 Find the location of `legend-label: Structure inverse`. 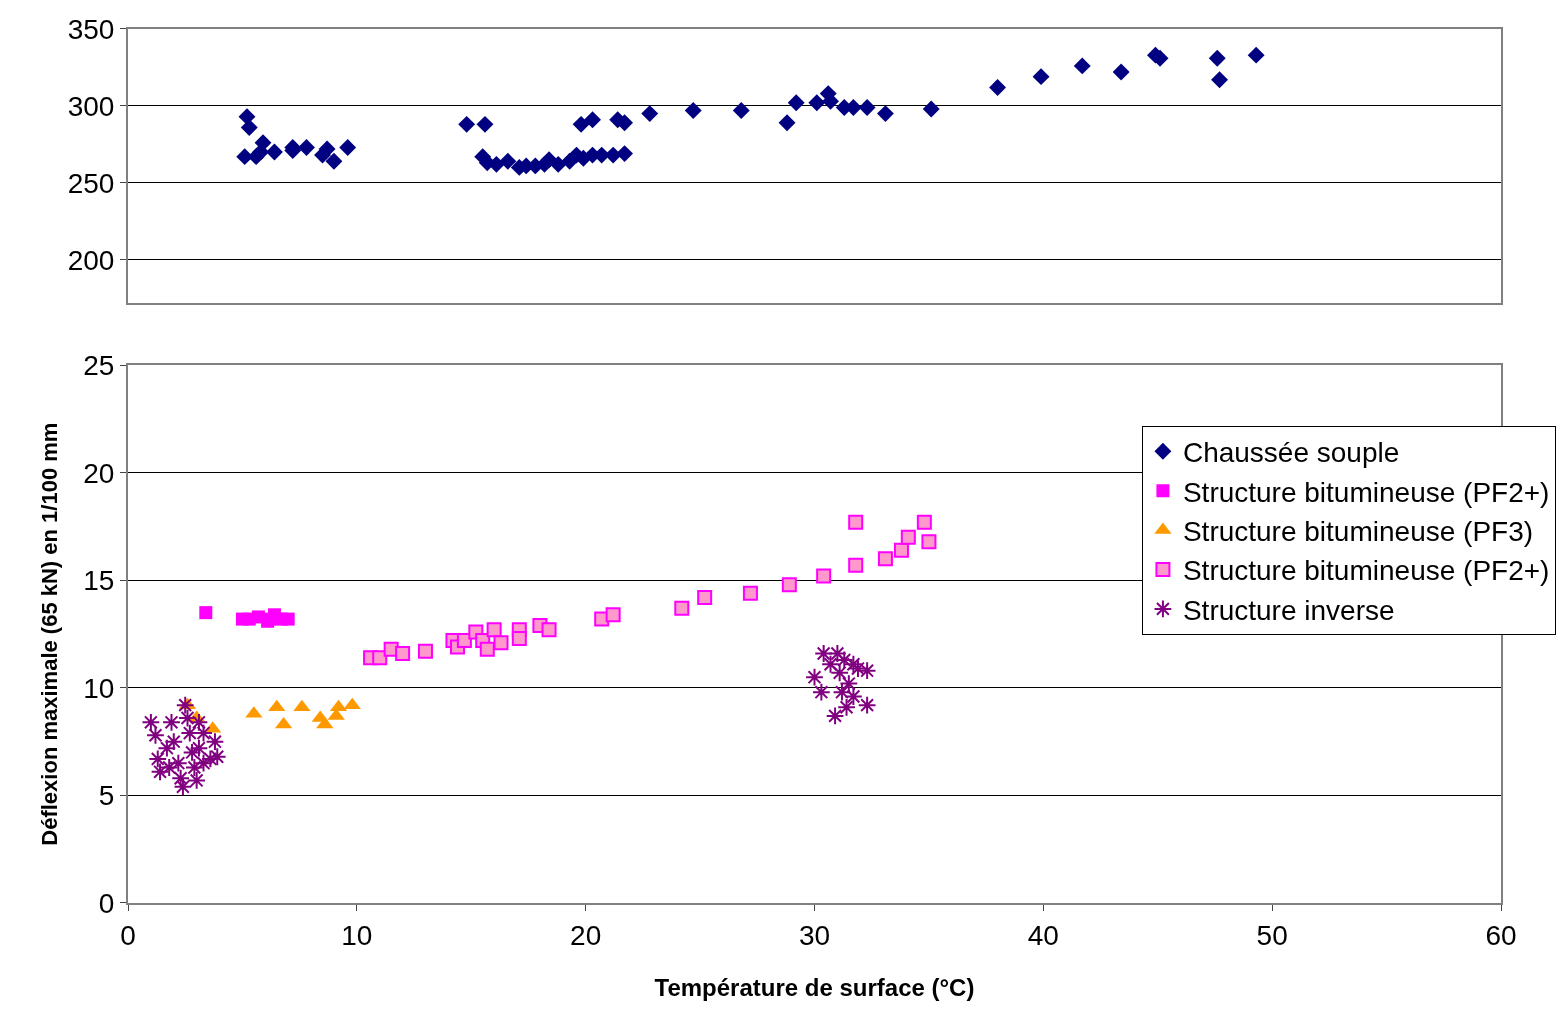

legend-label: Structure inverse is located at coordinates (1288, 610).